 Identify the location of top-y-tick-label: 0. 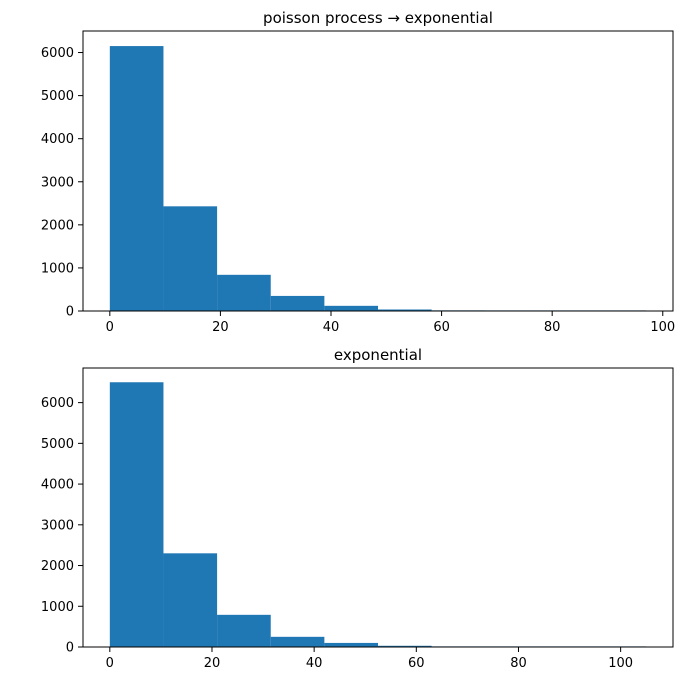
(70, 312).